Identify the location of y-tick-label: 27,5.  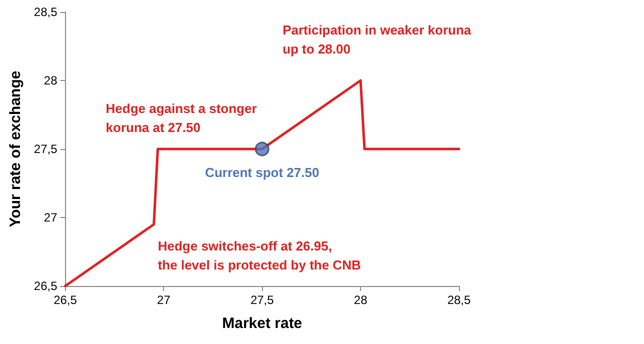
(46, 149).